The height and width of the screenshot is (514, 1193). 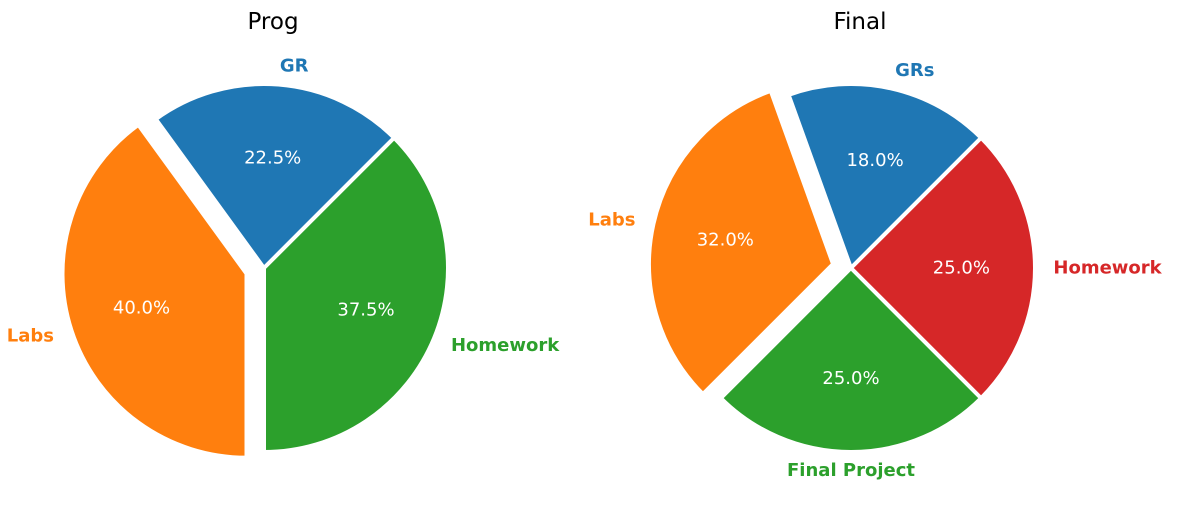 What do you see at coordinates (725, 239) in the screenshot?
I see `pct-label-labs: 32.0%` at bounding box center [725, 239].